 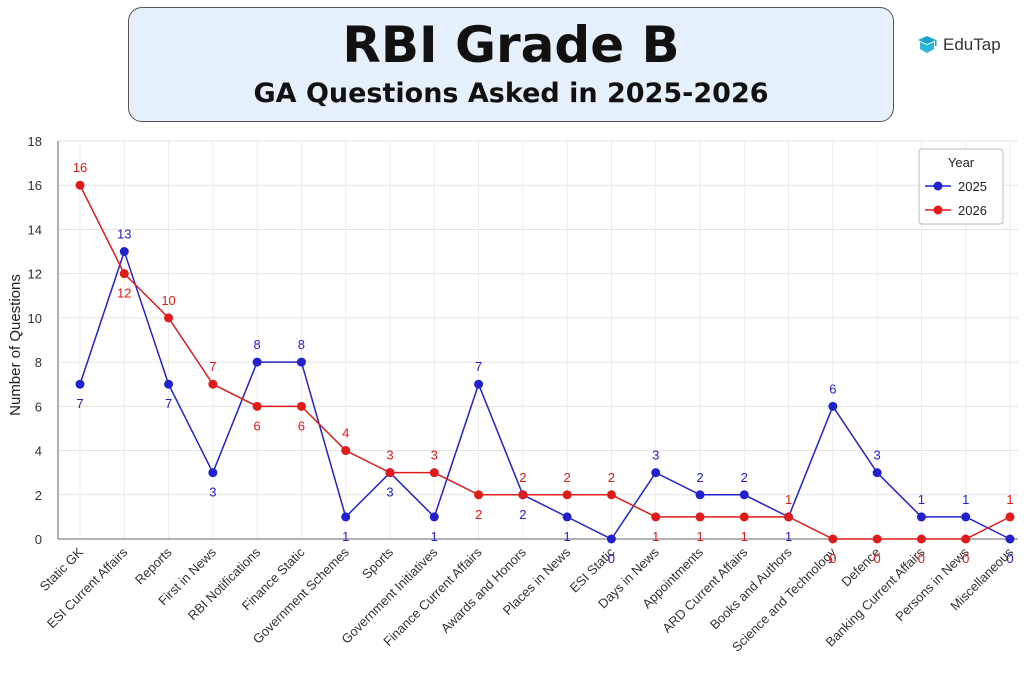 I want to click on legend-box, so click(x=961, y=186).